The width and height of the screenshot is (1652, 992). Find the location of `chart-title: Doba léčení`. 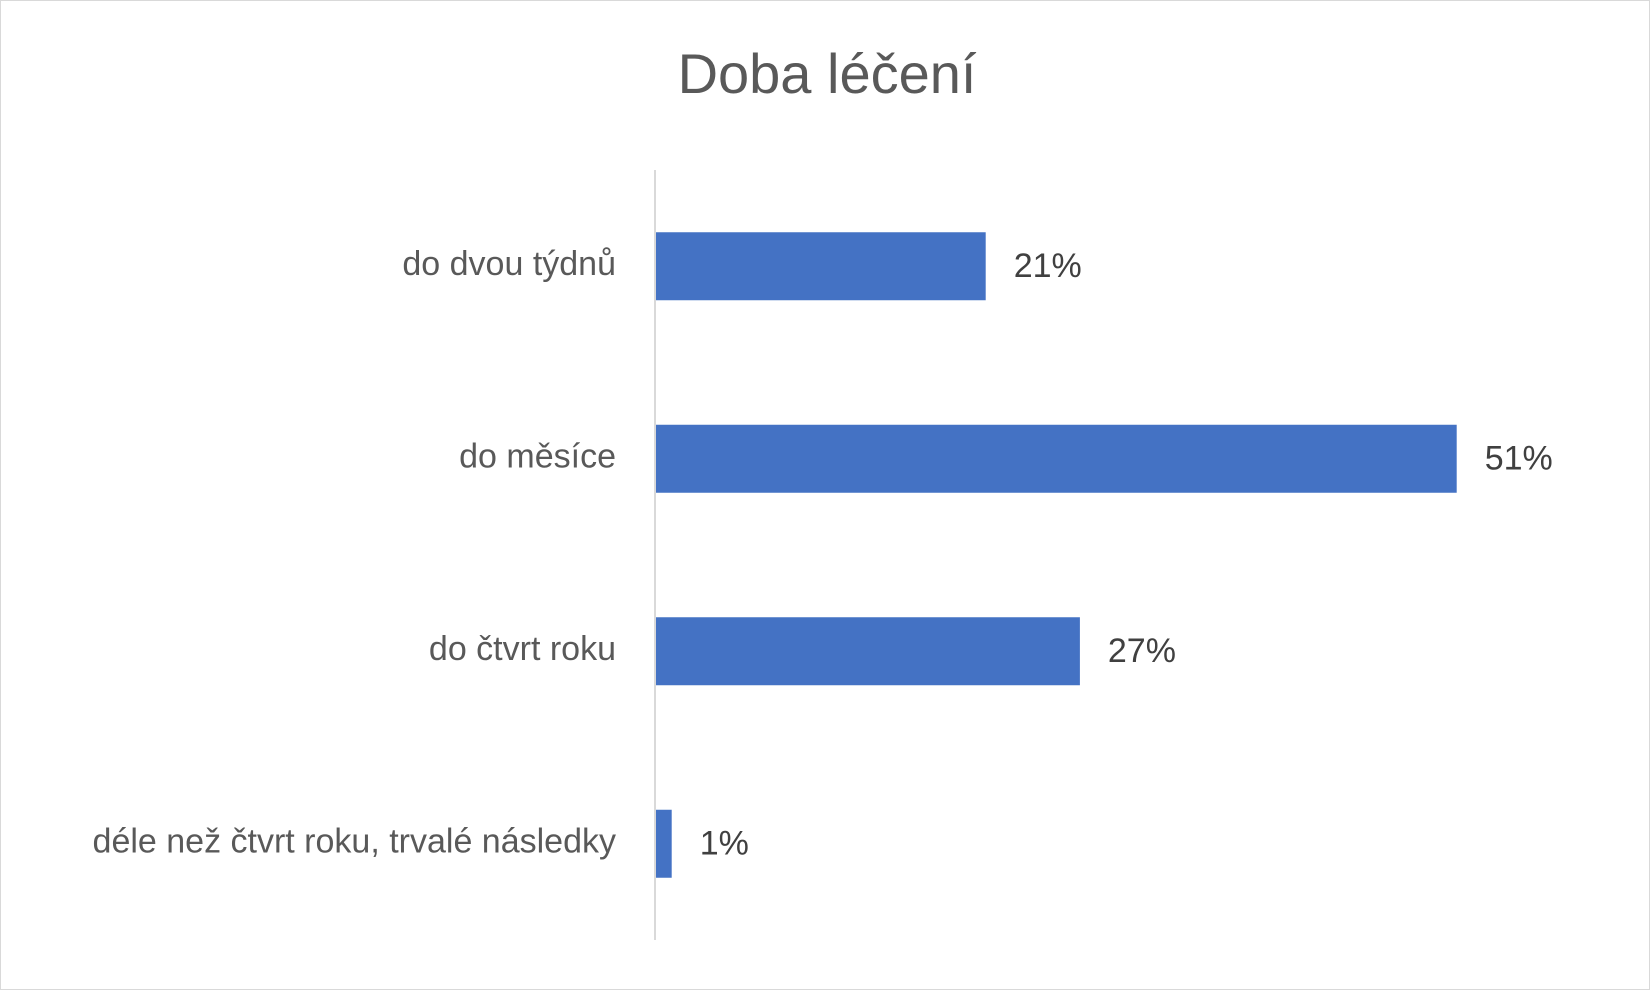

chart-title: Doba léčení is located at coordinates (827, 73).